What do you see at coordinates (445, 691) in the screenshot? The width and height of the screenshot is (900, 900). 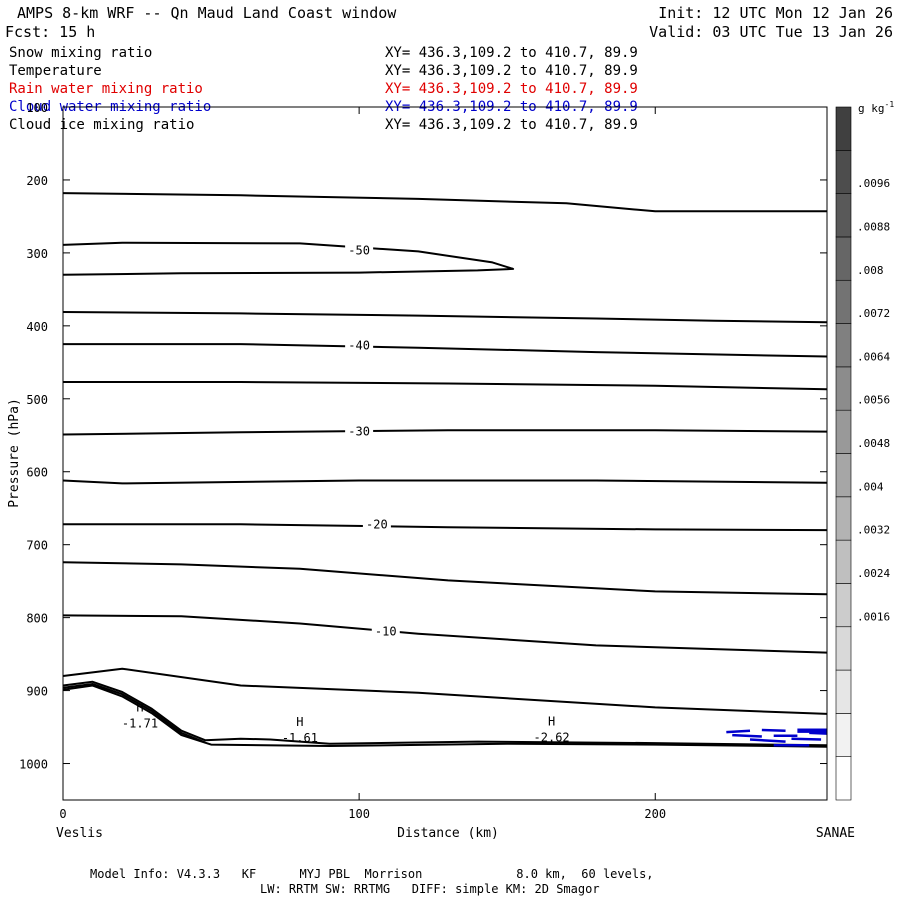 I see `isotherm-k` at bounding box center [445, 691].